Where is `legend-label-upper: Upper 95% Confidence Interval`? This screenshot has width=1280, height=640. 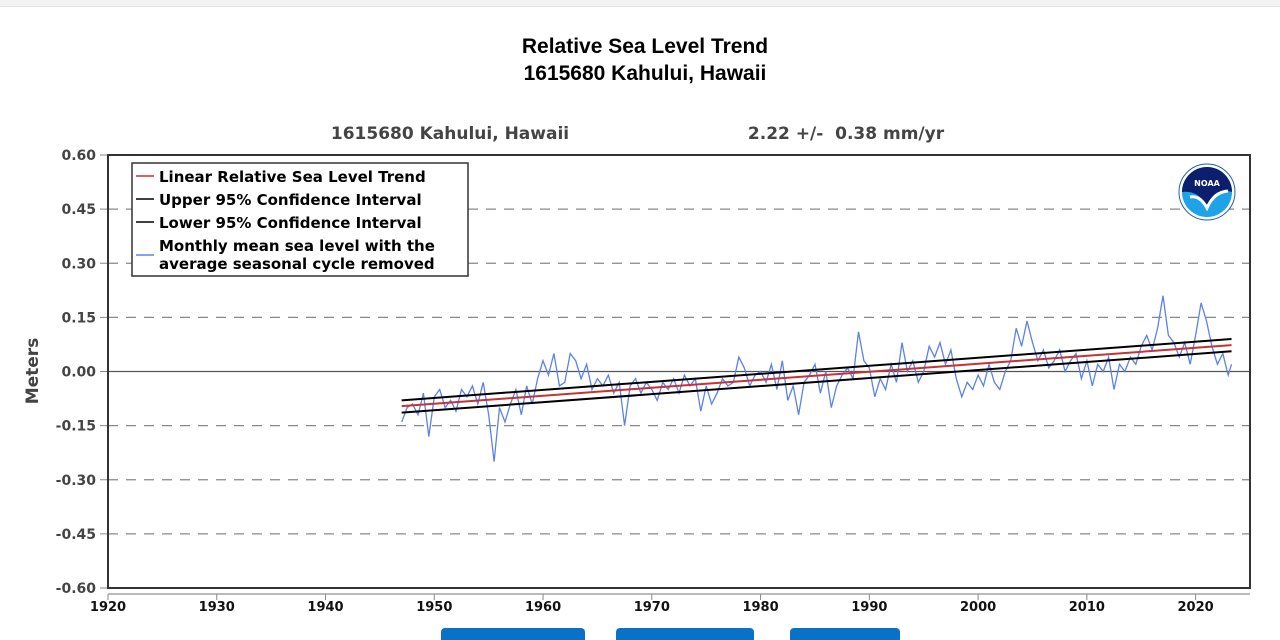
legend-label-upper: Upper 95% Confidence Interval is located at coordinates (290, 200).